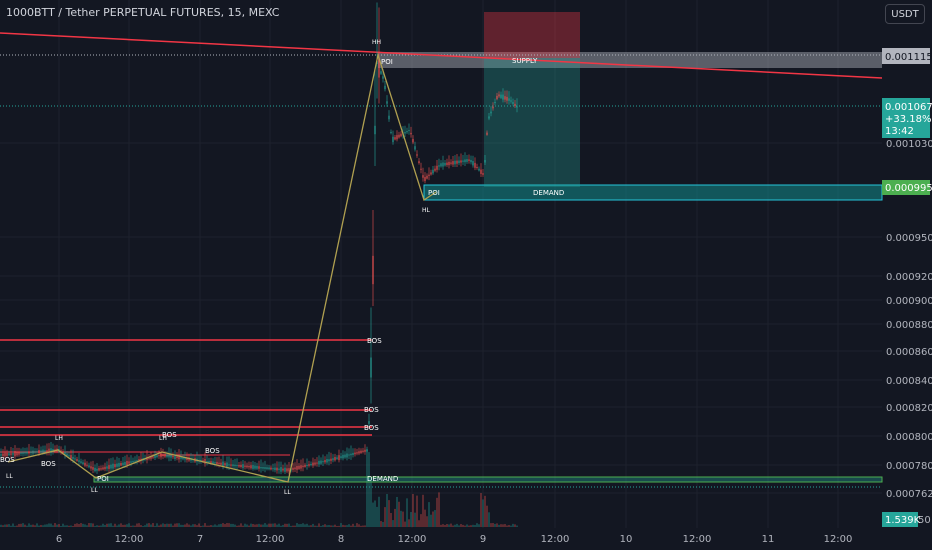 This screenshot has height=550, width=932. Describe the element at coordinates (906, 56) in the screenshot. I see `supply-price-badge` at that location.